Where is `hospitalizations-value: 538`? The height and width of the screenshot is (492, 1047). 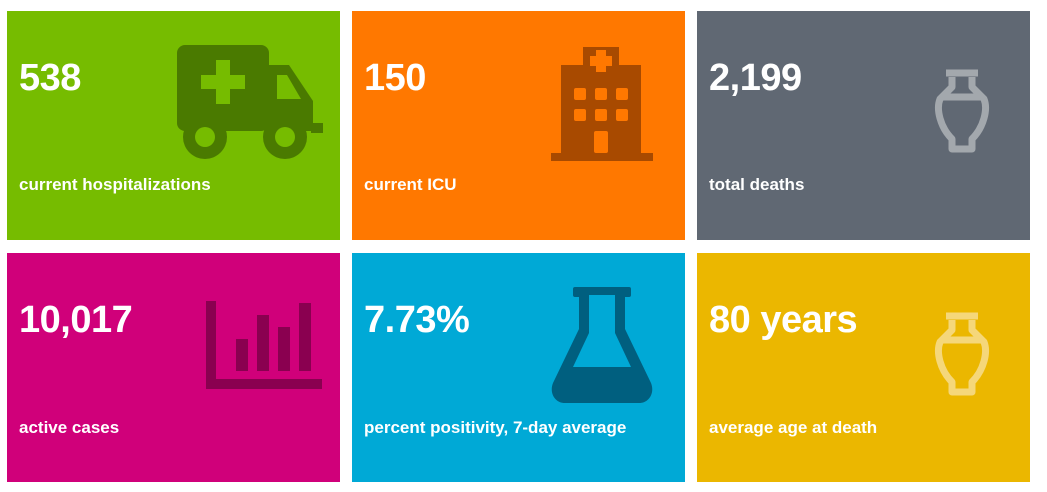
hospitalizations-value: 538 is located at coordinates (50, 78).